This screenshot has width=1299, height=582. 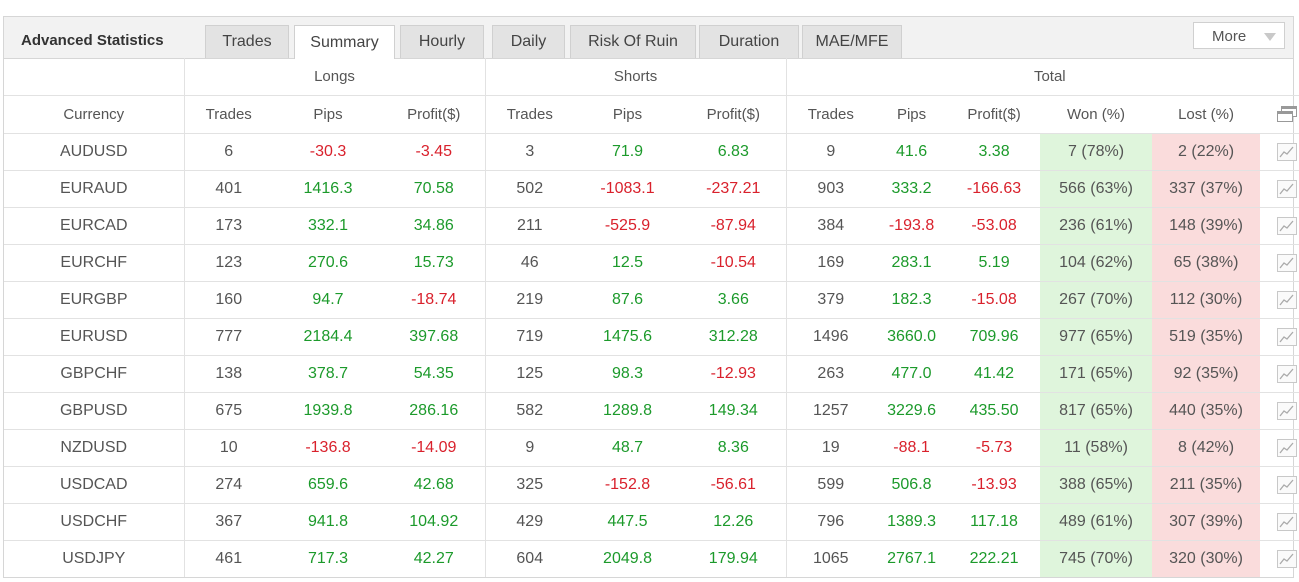 What do you see at coordinates (628, 485) in the screenshot?
I see `cell-short-pips: -152.8` at bounding box center [628, 485].